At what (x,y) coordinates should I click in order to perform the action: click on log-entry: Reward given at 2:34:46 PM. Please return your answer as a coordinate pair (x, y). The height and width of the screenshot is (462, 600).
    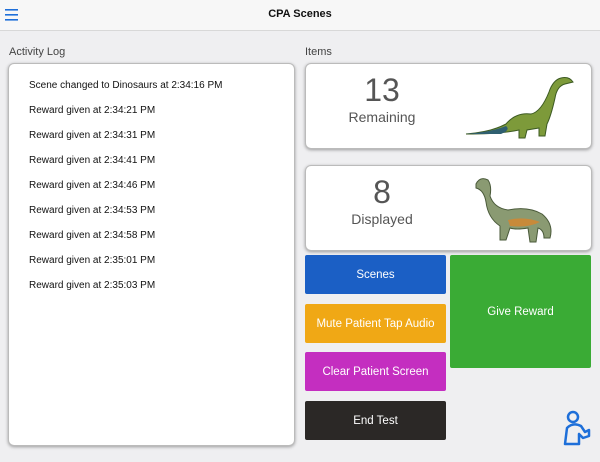
    Looking at the image, I should click on (92, 185).